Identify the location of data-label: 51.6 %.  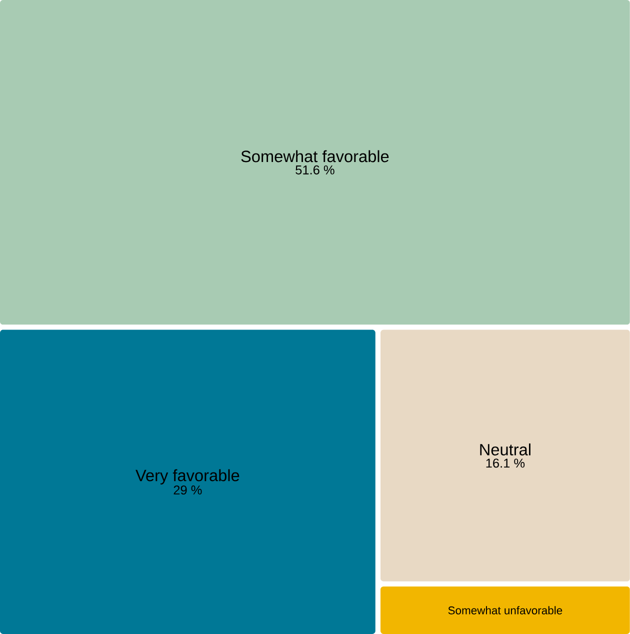
(315, 169).